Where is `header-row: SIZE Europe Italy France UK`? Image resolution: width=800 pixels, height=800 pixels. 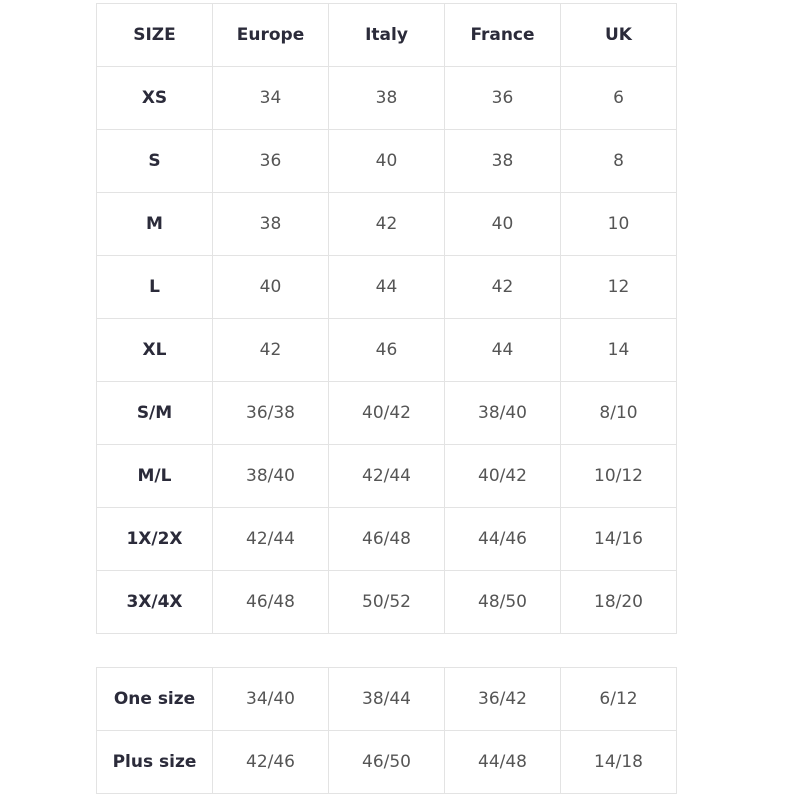
header-row: SIZE Europe Italy France UK is located at coordinates (386, 35).